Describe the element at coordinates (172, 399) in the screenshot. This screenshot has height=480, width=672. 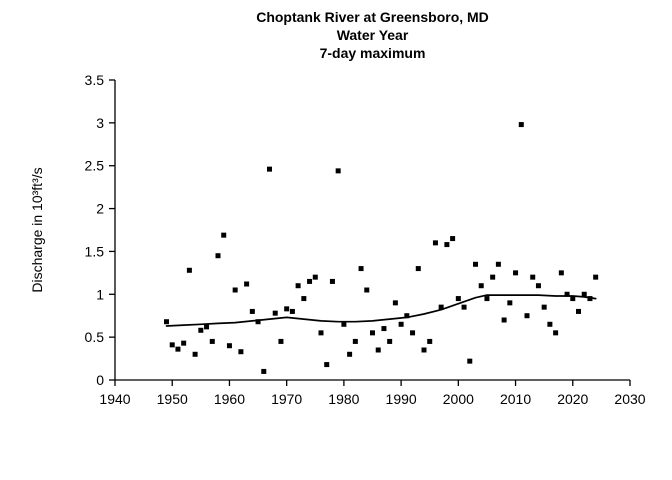
I see `x-tick-label: 1950` at that location.